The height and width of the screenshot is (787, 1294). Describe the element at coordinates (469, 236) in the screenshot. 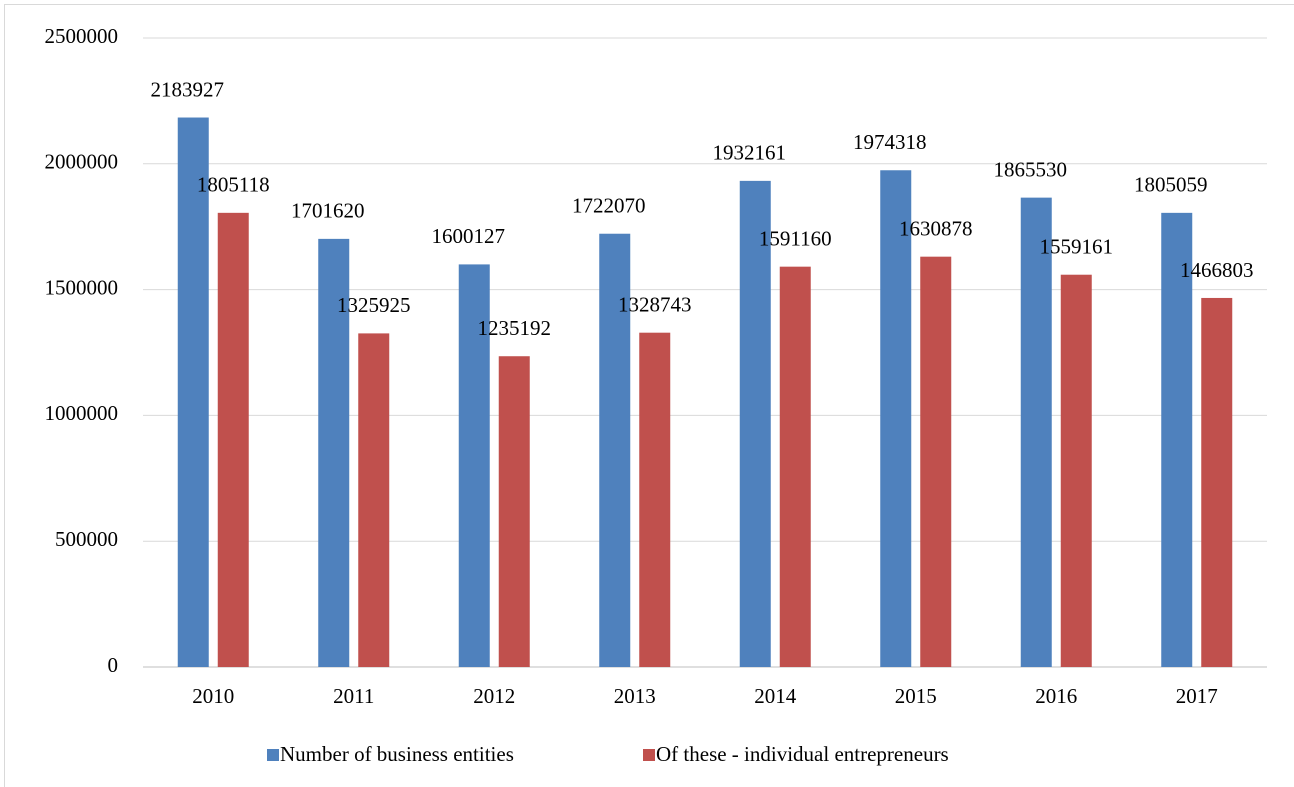

I see `data-label: 1600127` at that location.